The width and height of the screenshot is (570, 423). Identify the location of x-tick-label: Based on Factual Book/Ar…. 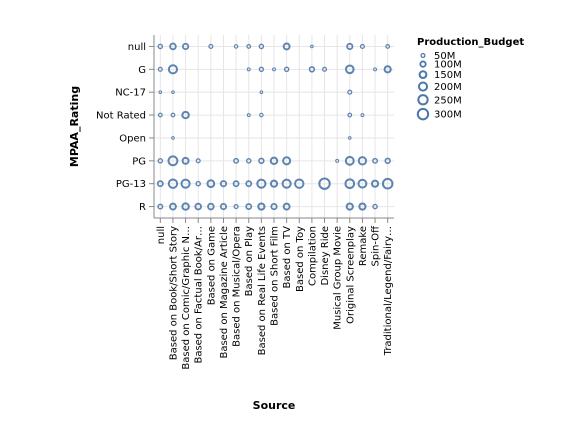
(199, 295).